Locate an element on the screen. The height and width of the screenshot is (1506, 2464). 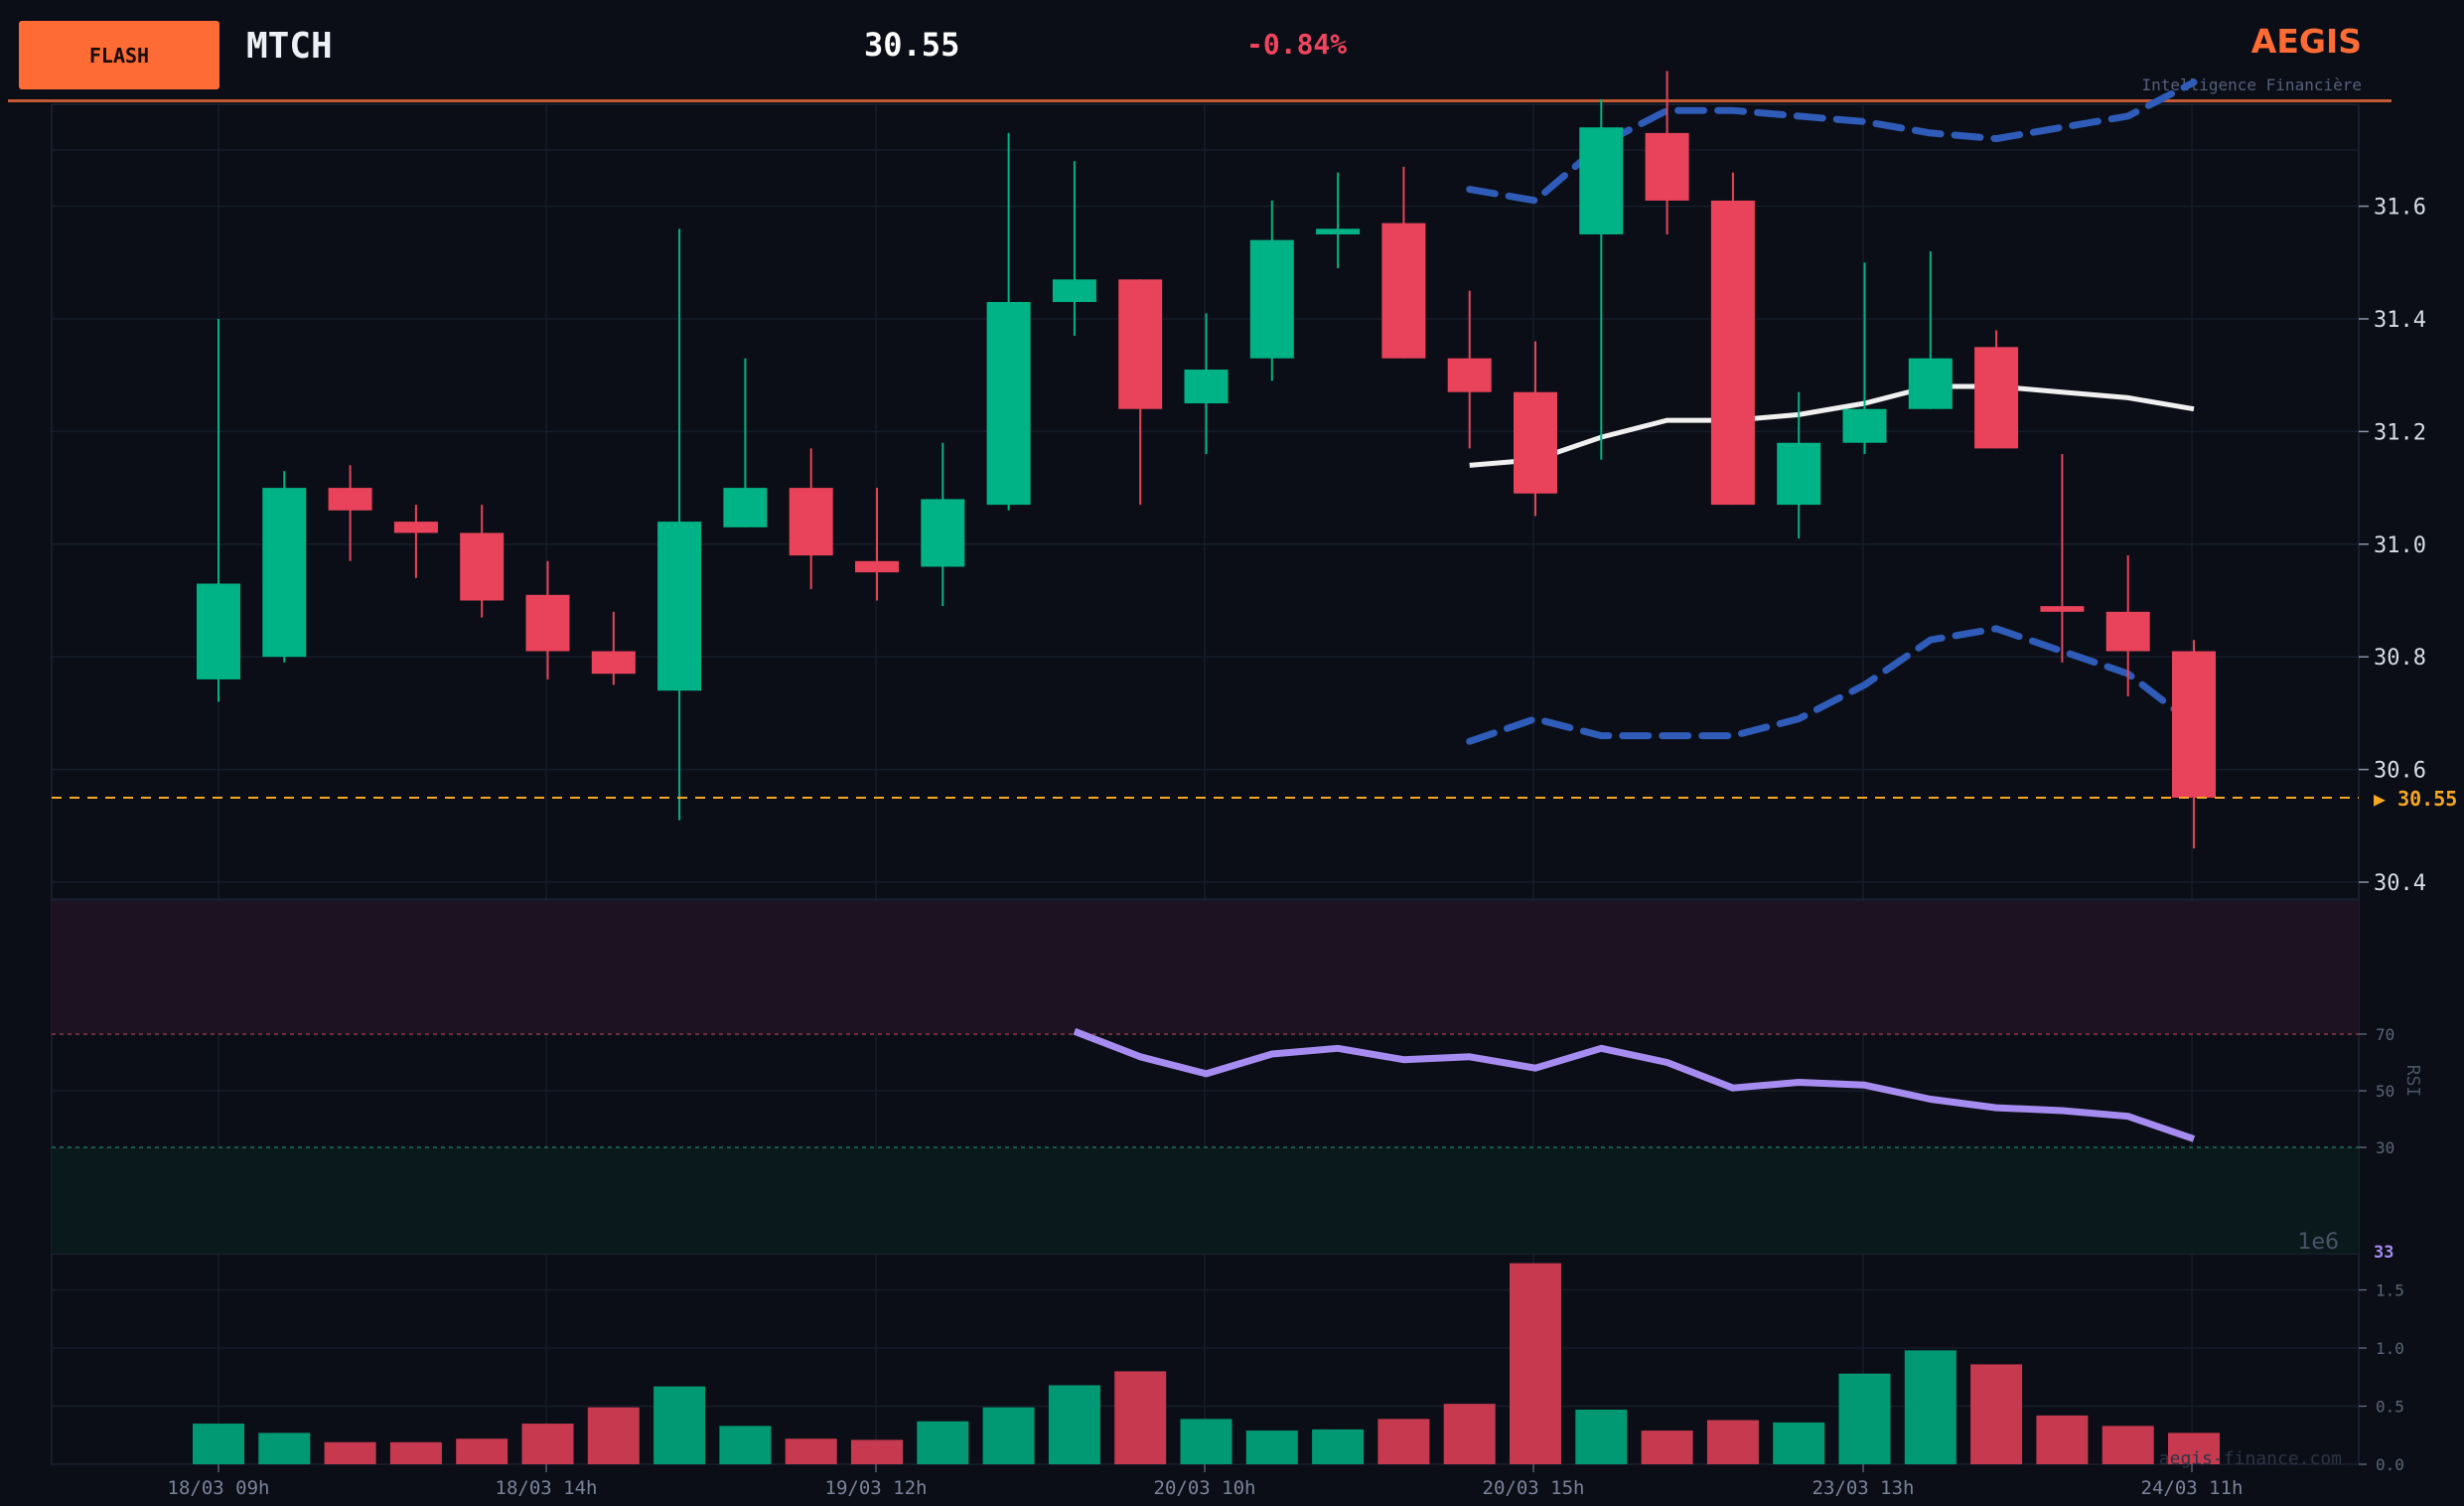
x-tick-label: 23/03 13h is located at coordinates (1863, 1488).